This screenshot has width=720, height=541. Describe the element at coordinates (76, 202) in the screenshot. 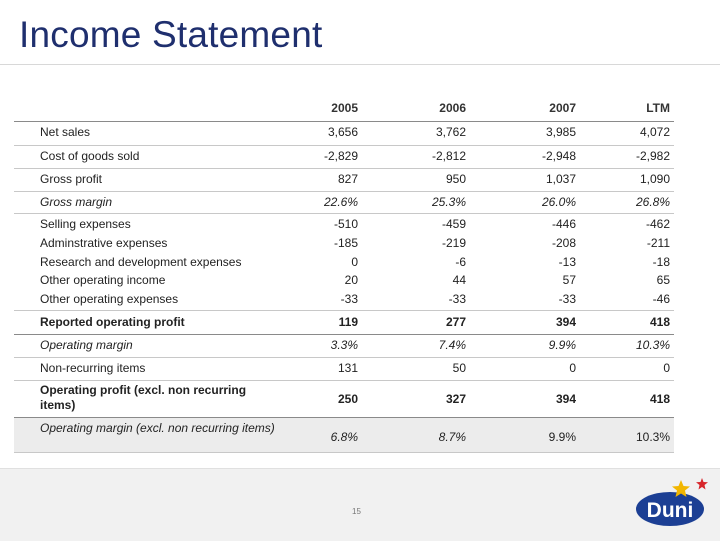

I see `row-label: Gross margin` at that location.